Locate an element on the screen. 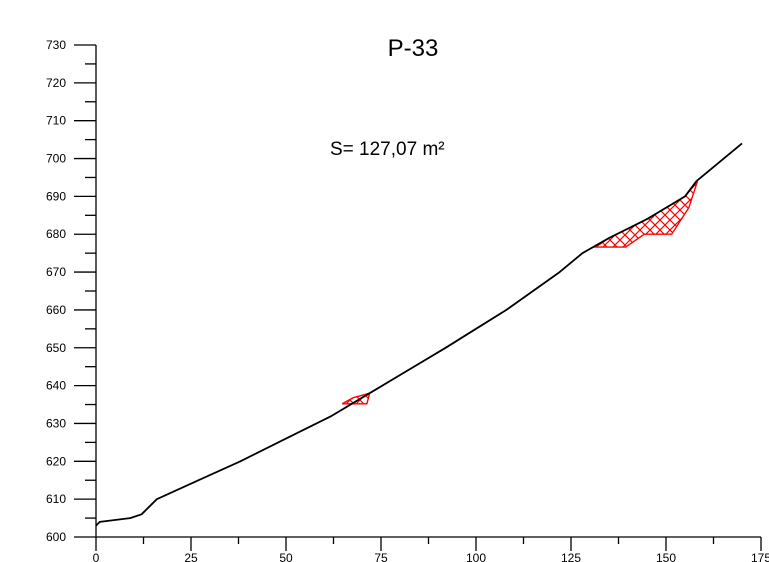  x-tick-label: 25 is located at coordinates (191, 556).